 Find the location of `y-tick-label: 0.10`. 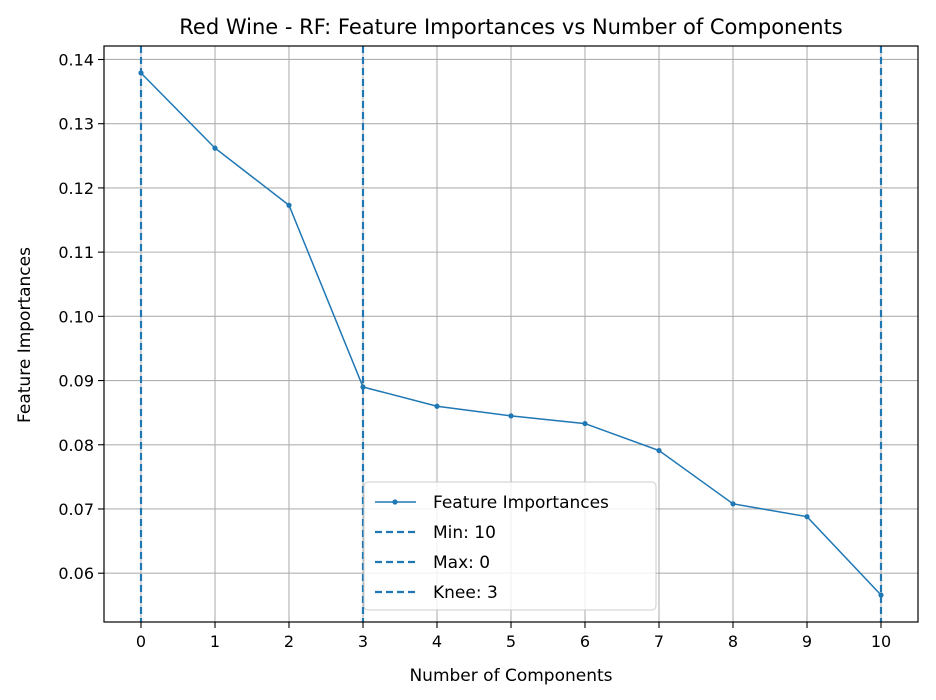

y-tick-label: 0.10 is located at coordinates (76, 316).